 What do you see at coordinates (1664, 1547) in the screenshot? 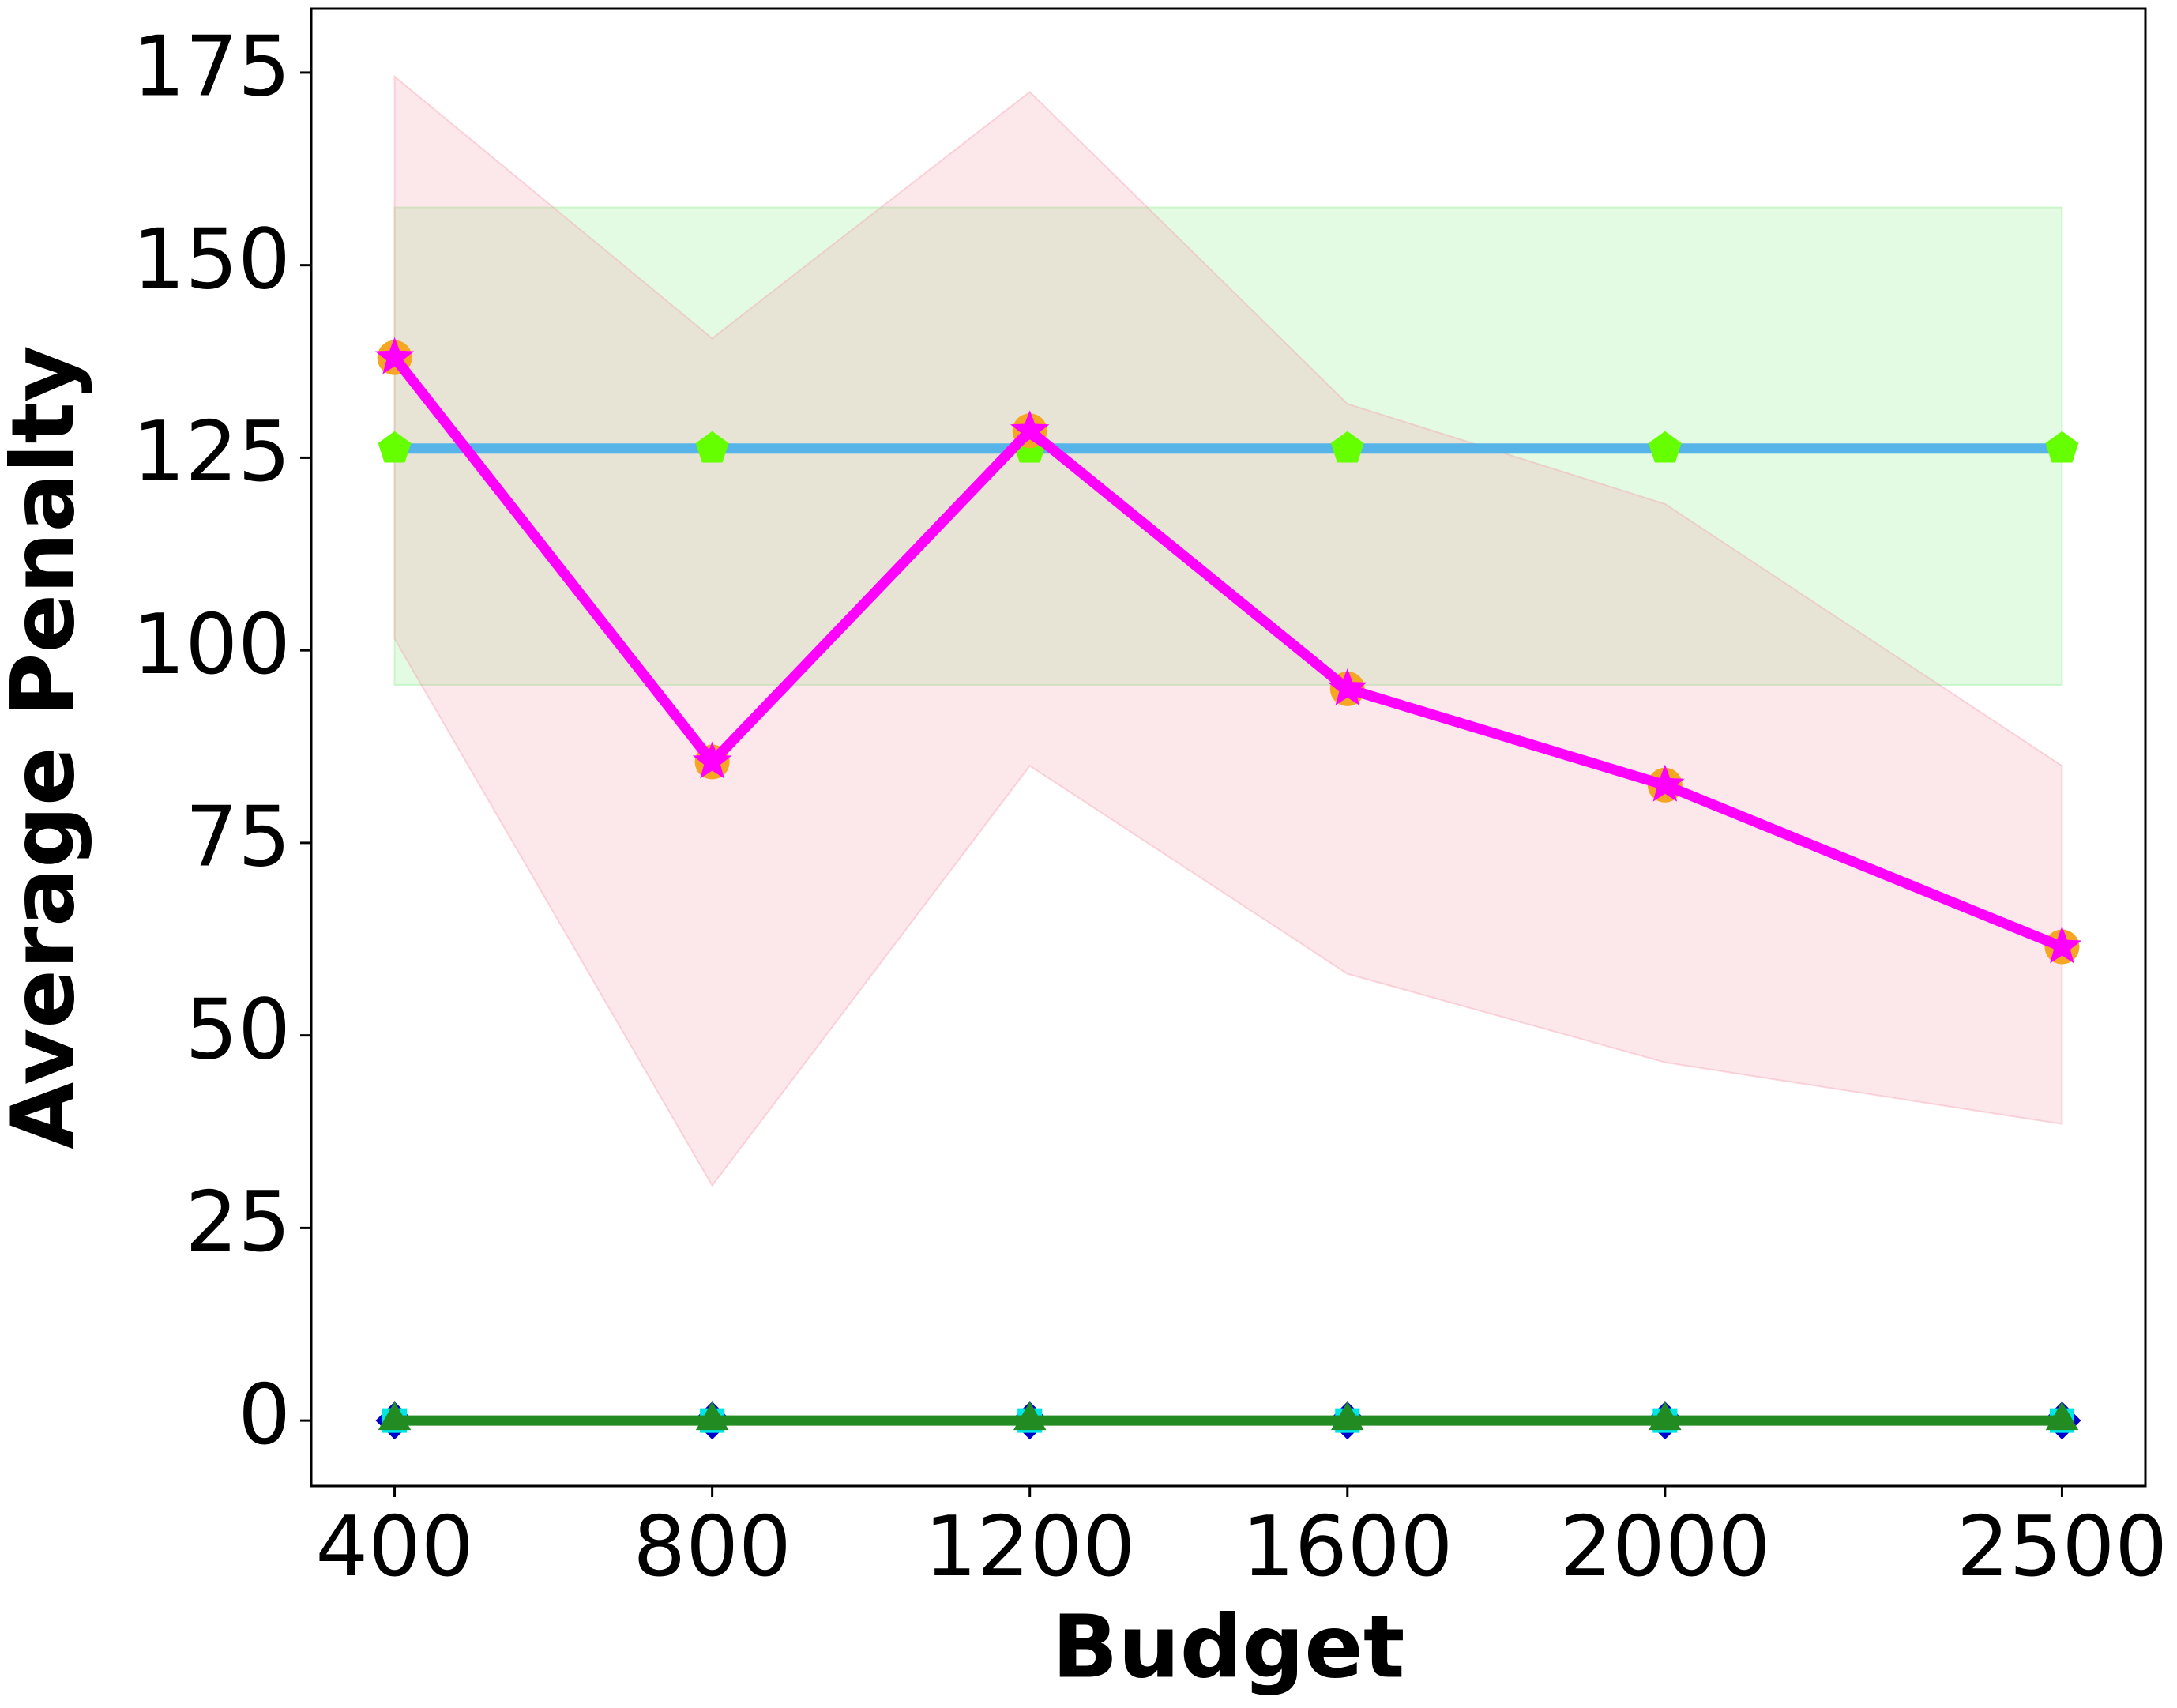
I see `x-tick-label: 2000` at bounding box center [1664, 1547].